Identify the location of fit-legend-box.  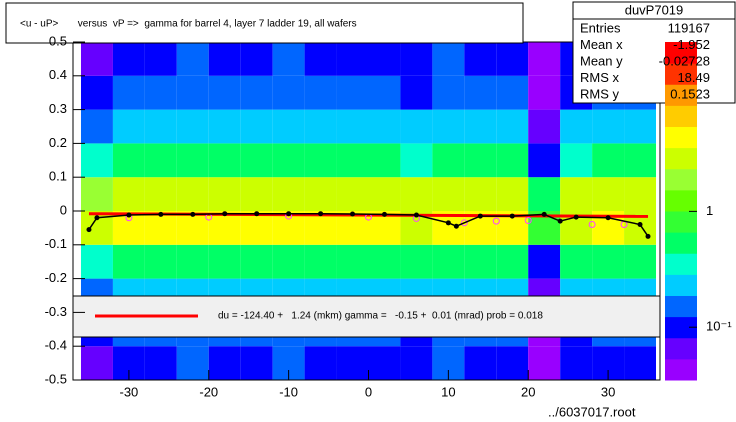
(366, 316).